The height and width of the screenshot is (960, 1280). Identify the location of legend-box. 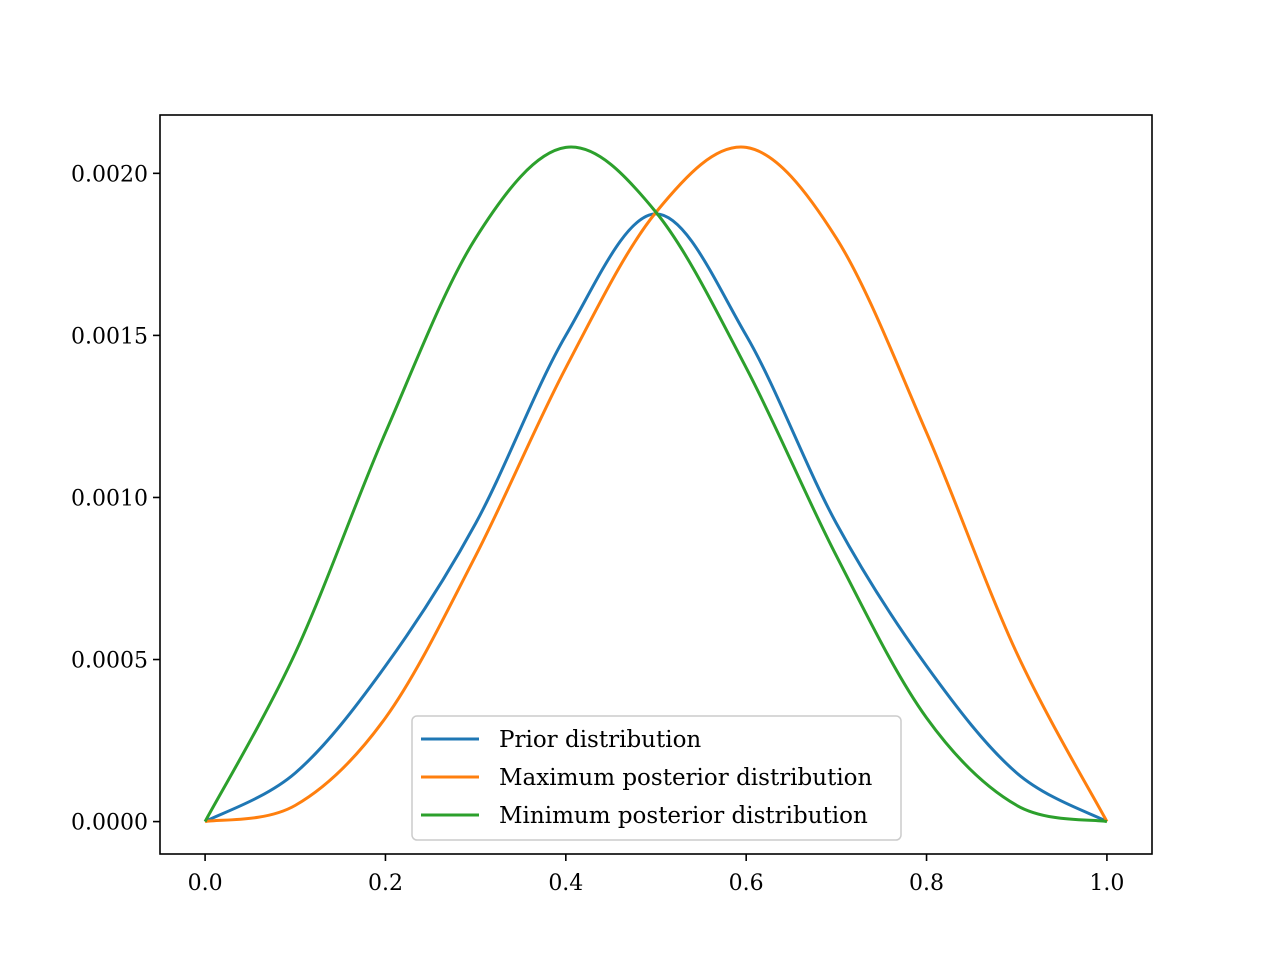
(656, 778).